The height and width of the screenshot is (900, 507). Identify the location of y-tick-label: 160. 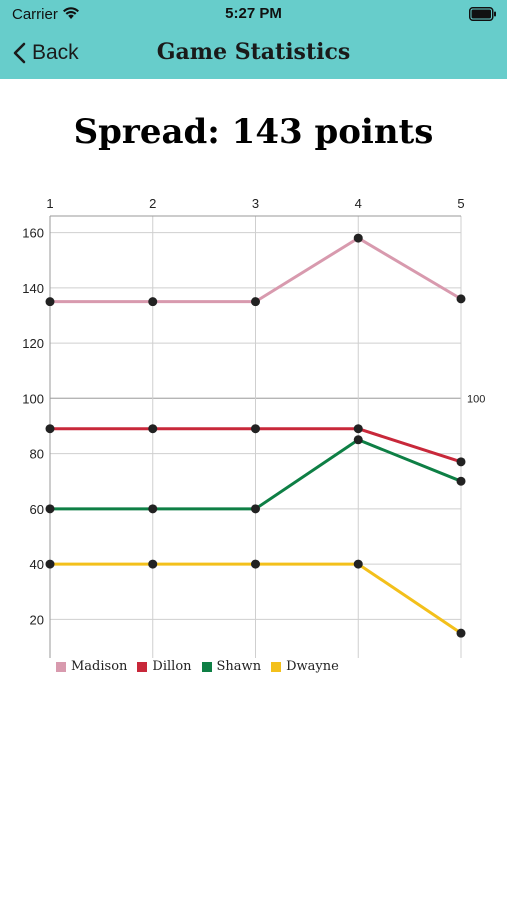
(33, 233).